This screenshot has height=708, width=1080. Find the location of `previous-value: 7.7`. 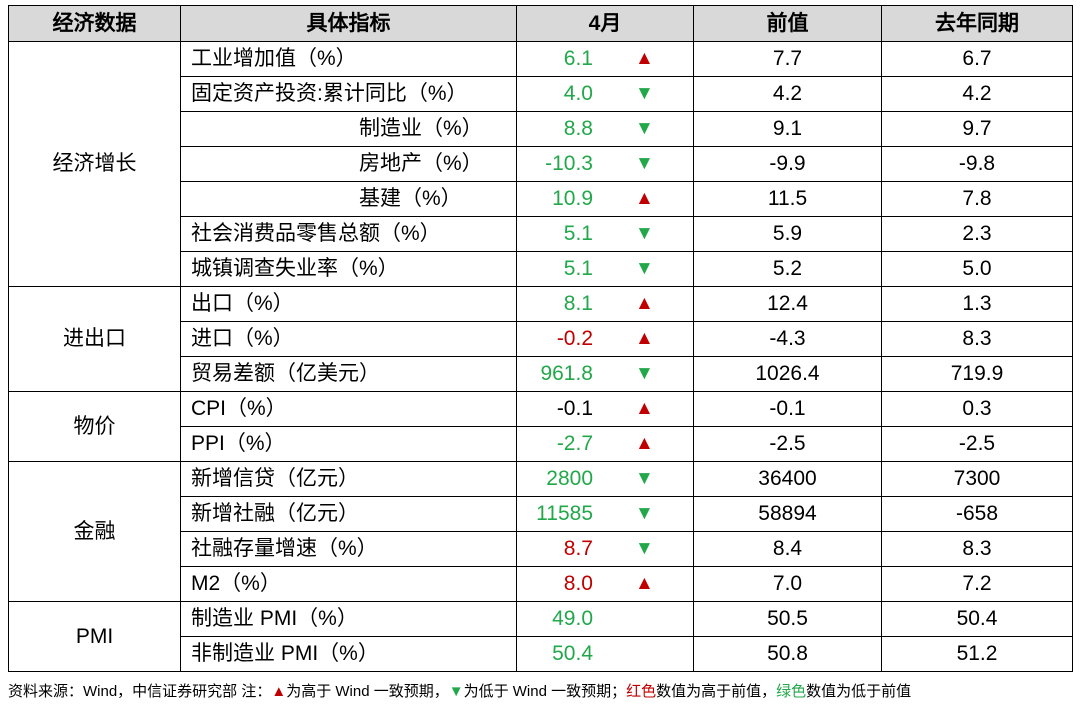

previous-value: 7.7 is located at coordinates (787, 59).